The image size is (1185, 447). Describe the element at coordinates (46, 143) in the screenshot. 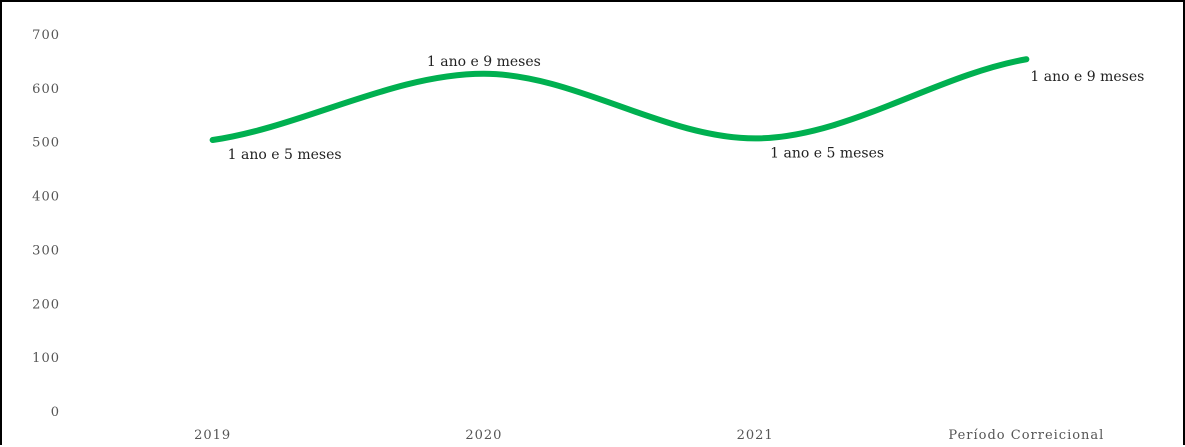

I see `y-tick-label: 500` at that location.